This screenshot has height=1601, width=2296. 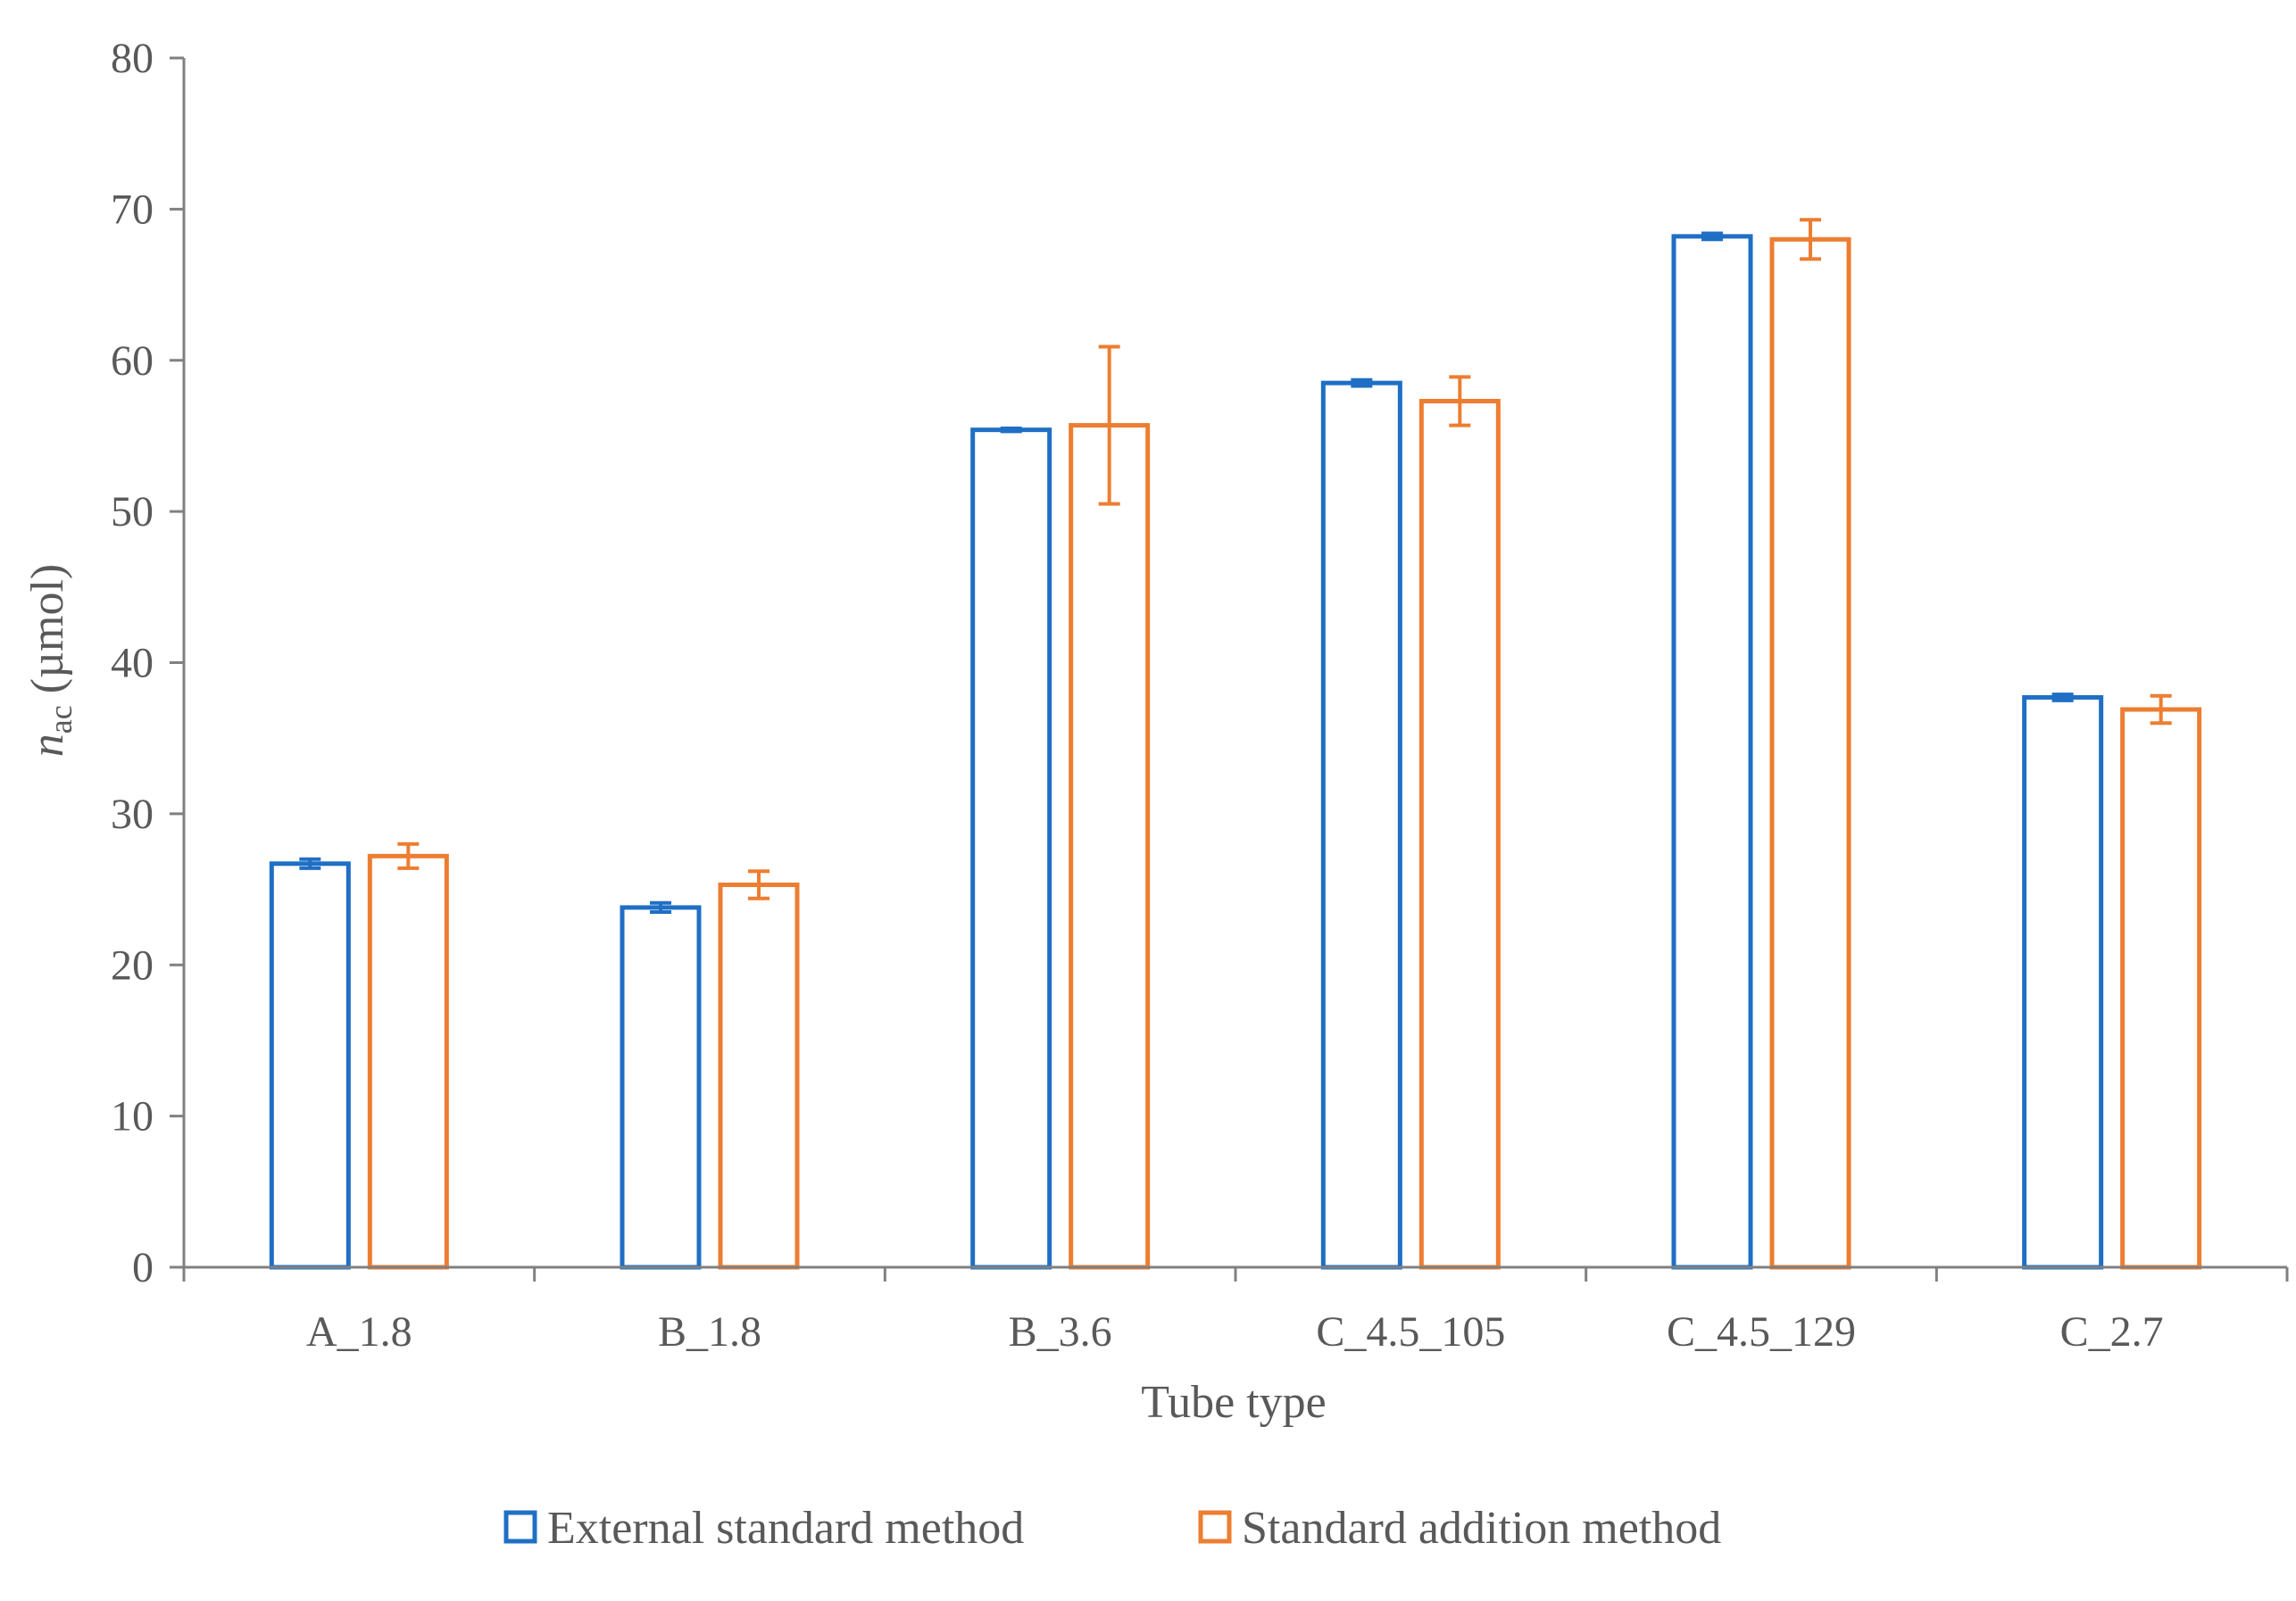 I want to click on y-tick-label: 40, so click(x=132, y=663).